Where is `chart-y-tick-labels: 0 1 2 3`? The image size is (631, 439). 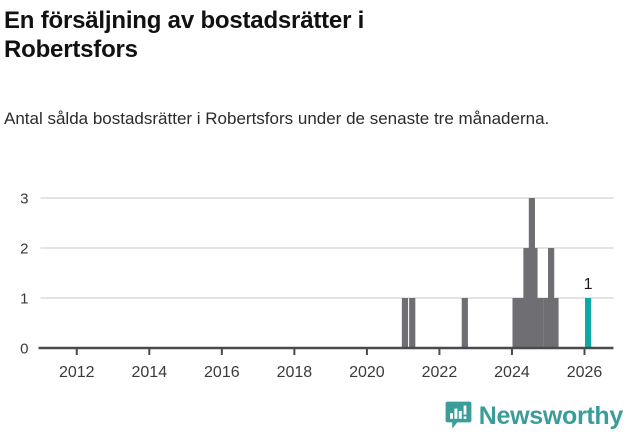
chart-y-tick-labels: 0 1 2 3 is located at coordinates (24, 274).